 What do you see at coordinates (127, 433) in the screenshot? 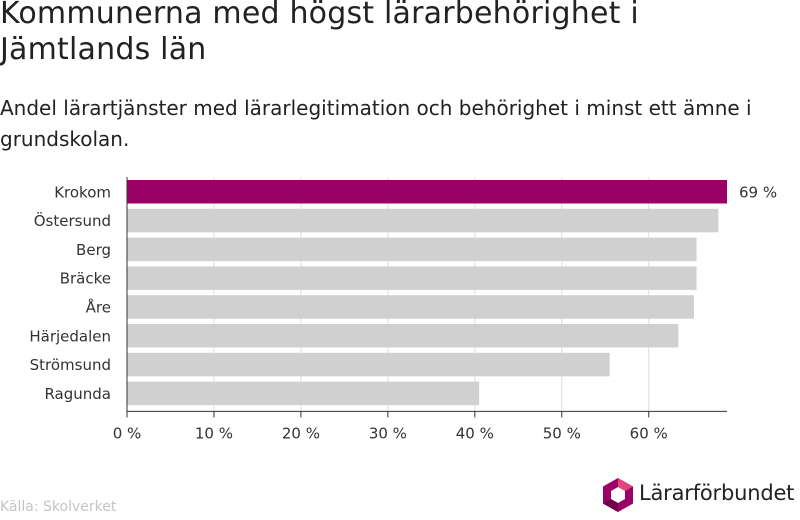
I see `x-tick-label: 0 %` at bounding box center [127, 433].